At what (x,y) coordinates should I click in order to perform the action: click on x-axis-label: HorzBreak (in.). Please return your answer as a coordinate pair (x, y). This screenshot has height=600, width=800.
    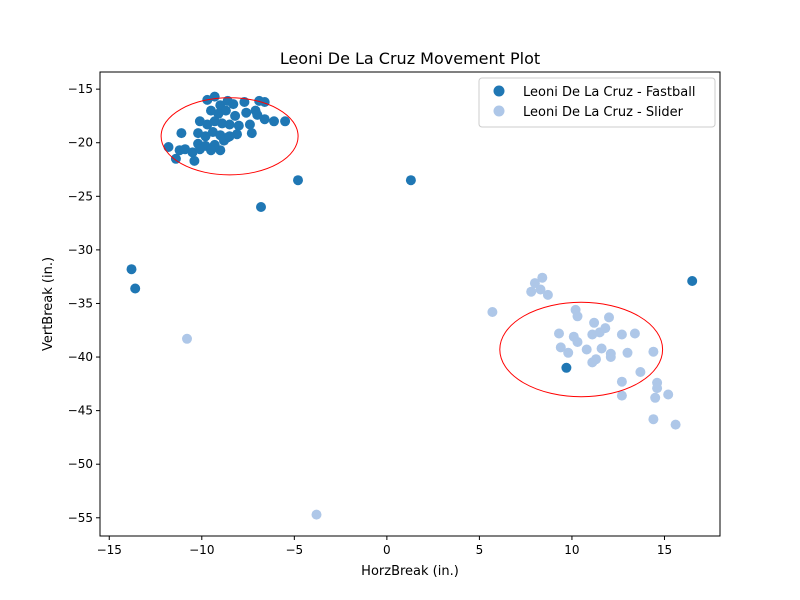
    Looking at the image, I should click on (410, 571).